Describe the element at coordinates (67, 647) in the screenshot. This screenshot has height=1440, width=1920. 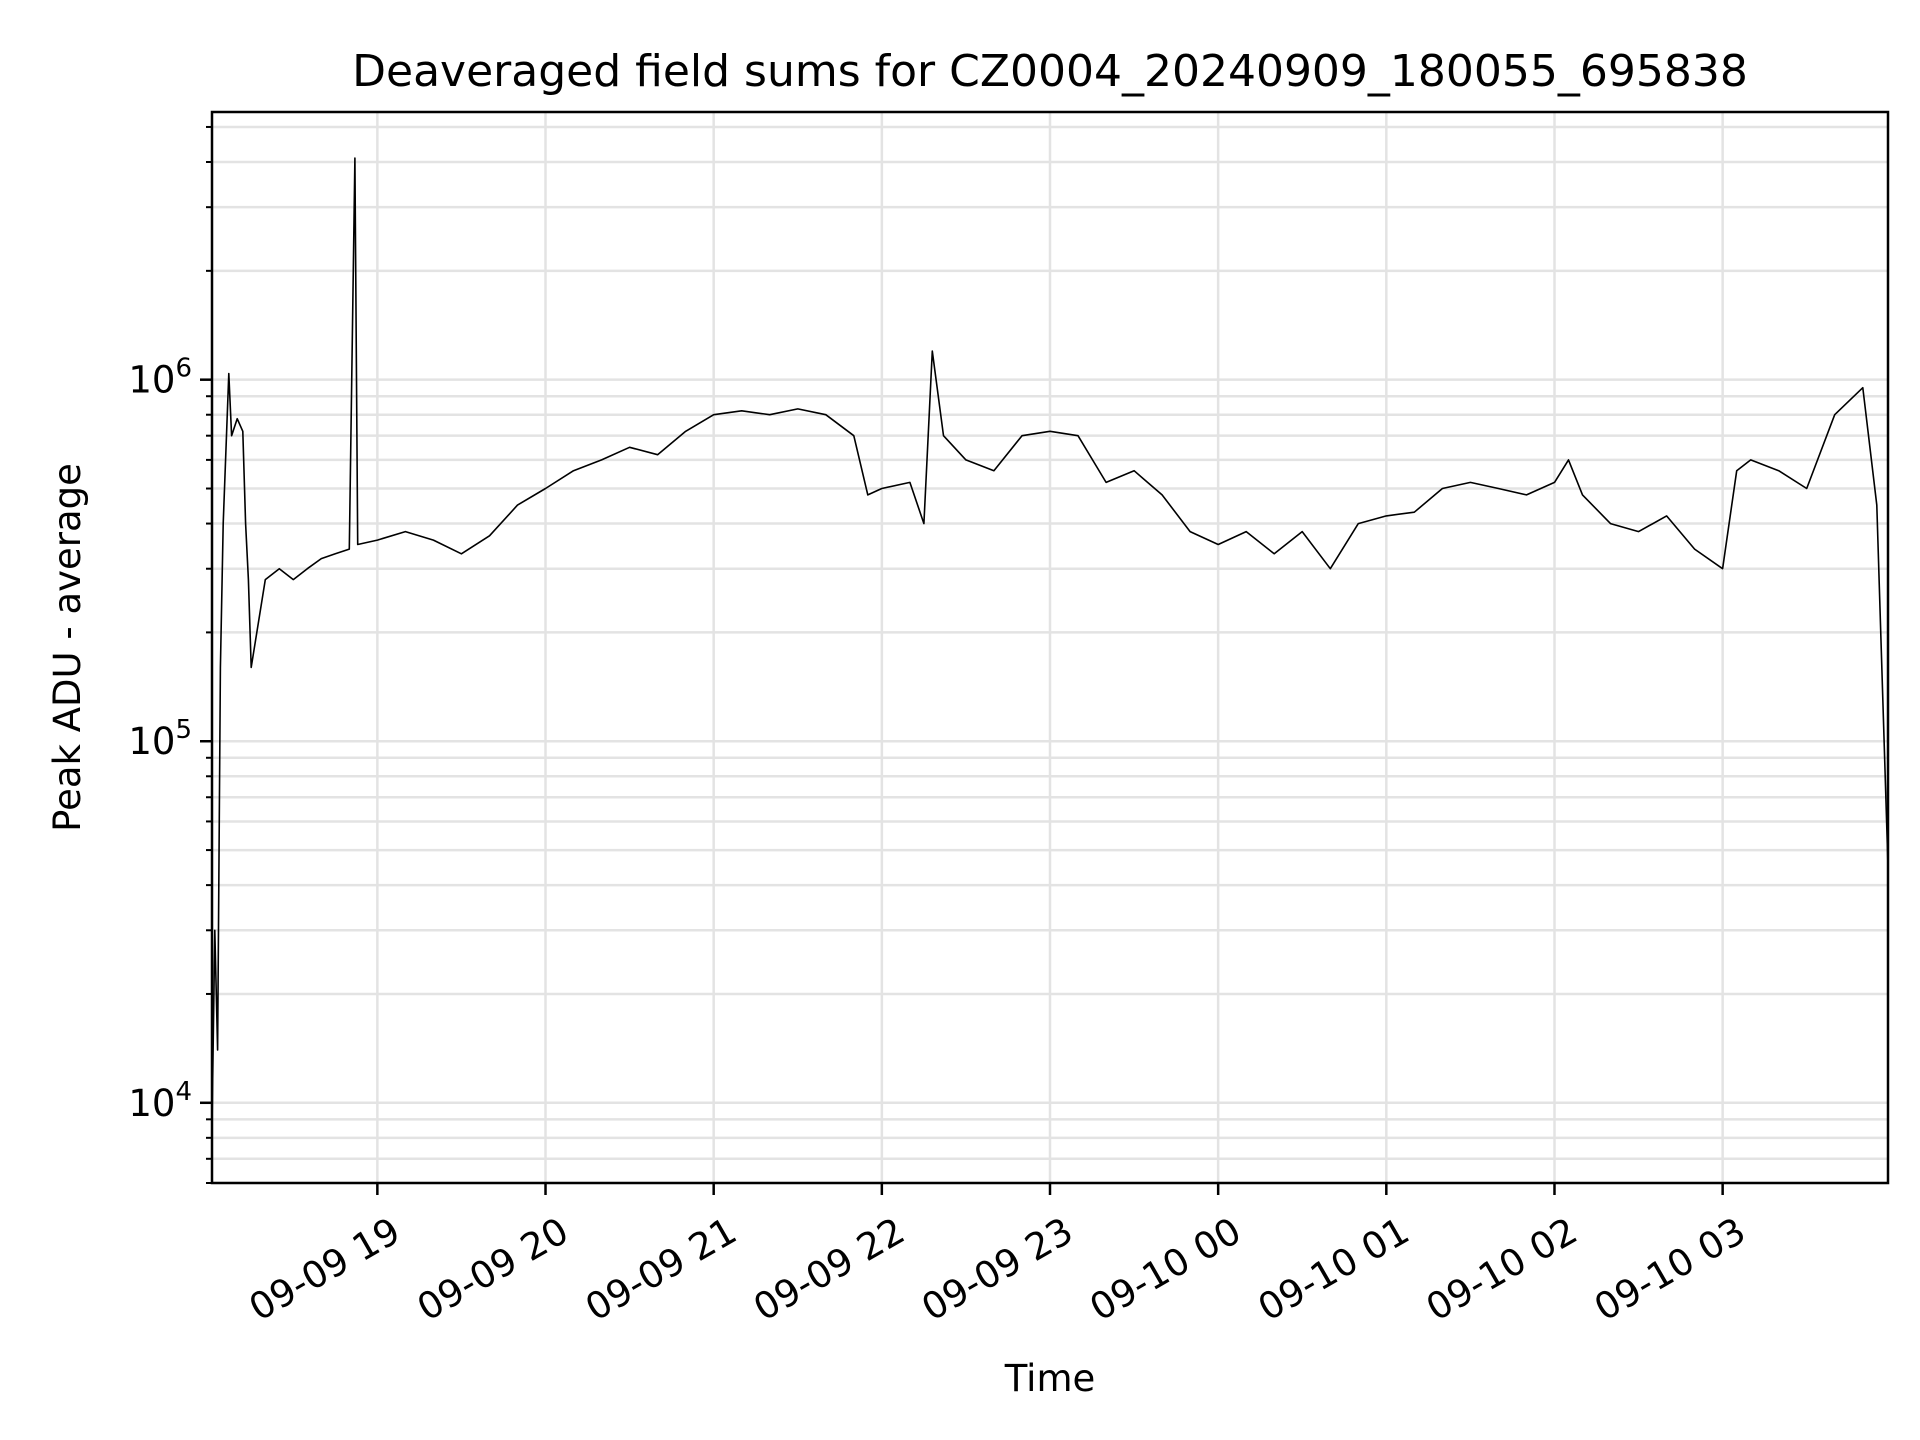
I see `y-axis-label: Peak ADU - average` at that location.